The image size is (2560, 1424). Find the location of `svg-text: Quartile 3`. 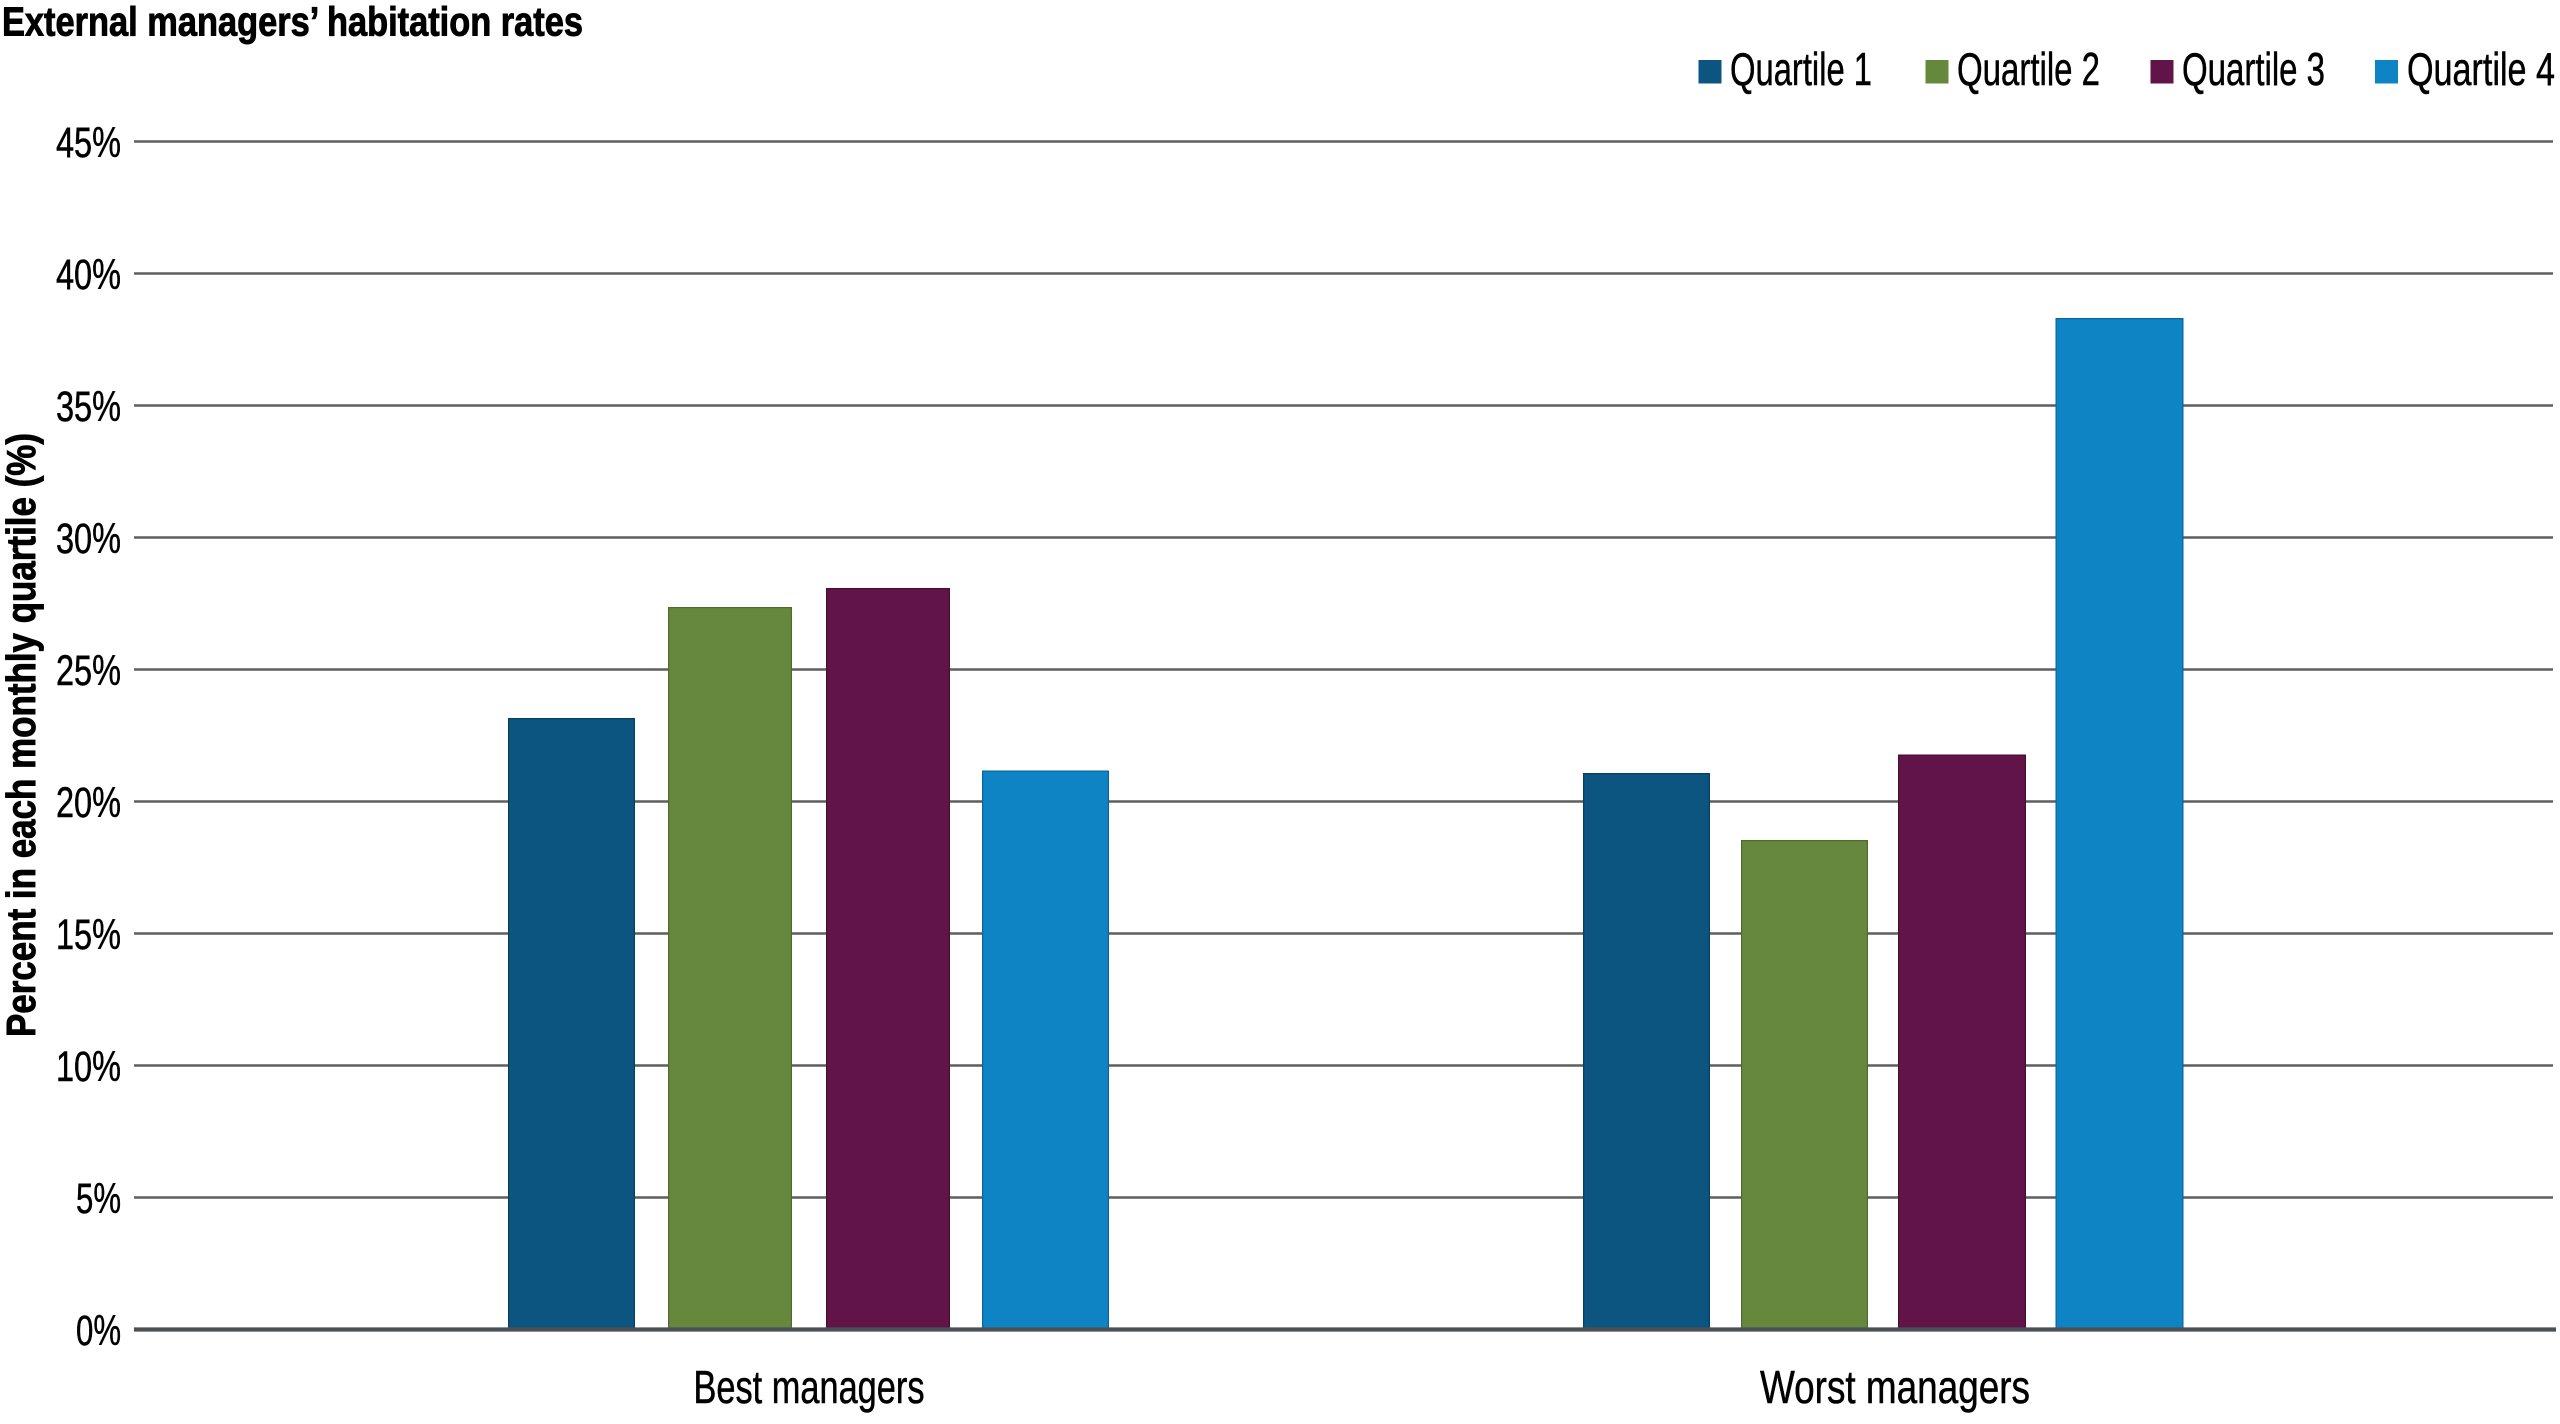

svg-text: Quartile 3 is located at coordinates (2253, 69).